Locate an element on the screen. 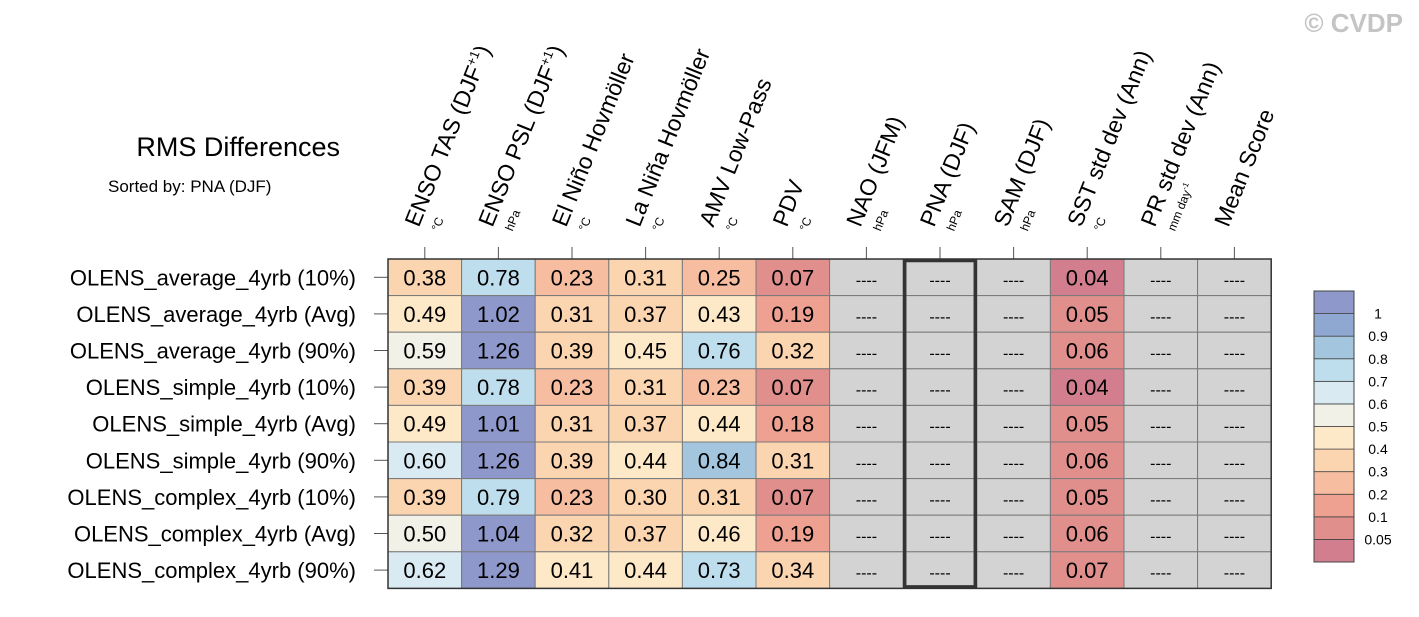 Image resolution: width=1419 pixels, height=617 pixels. cell-value: 0.37 is located at coordinates (645, 424).